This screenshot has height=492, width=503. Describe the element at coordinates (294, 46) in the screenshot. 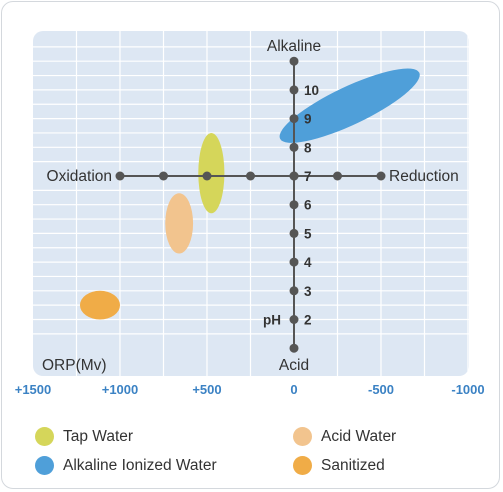

I see `label-alkaline: Alkaline` at that location.